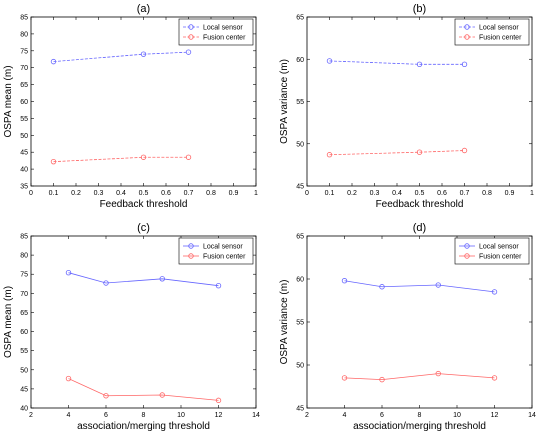 Image resolution: width=550 pixels, height=435 pixels. Describe the element at coordinates (352, 193) in the screenshot. I see `x-tick-label: 0.2` at that location.